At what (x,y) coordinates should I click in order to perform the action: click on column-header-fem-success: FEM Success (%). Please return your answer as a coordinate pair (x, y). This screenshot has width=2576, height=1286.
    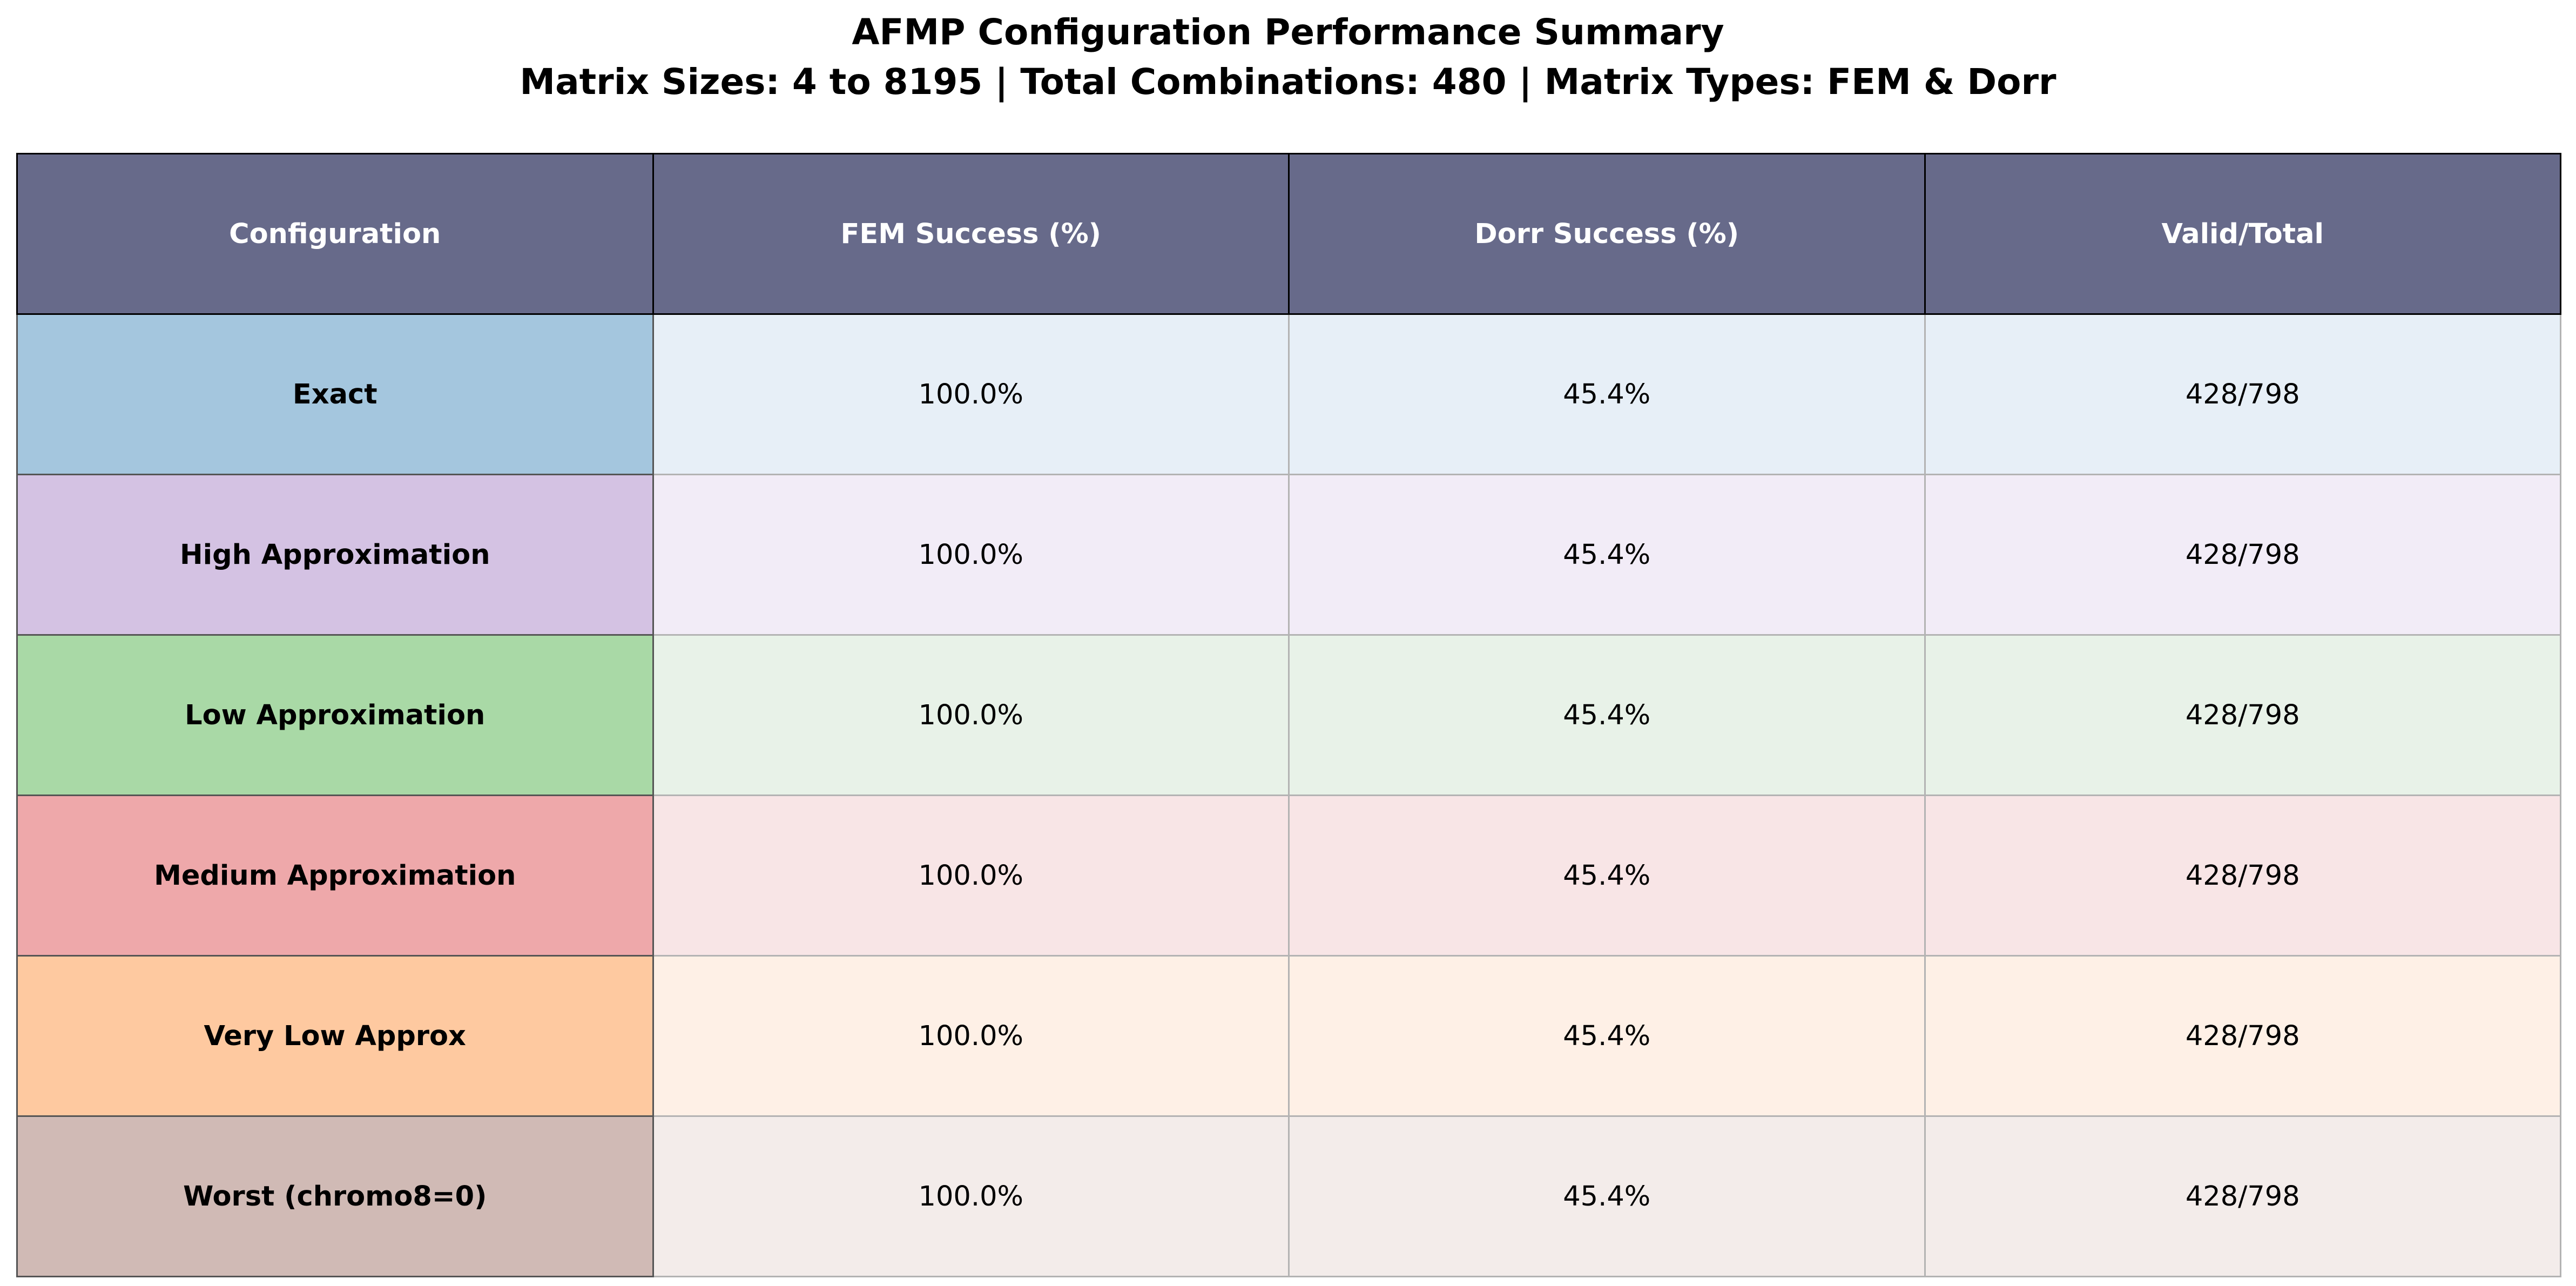
    Looking at the image, I should click on (971, 234).